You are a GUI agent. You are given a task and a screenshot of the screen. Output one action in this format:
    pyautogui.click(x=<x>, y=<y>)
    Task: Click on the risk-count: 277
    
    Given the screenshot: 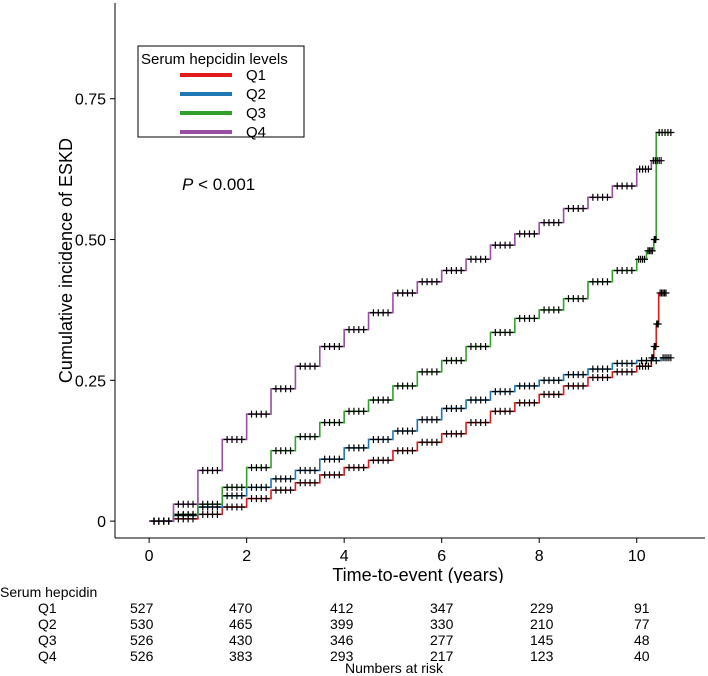 What is the action you would take?
    pyautogui.click(x=442, y=640)
    